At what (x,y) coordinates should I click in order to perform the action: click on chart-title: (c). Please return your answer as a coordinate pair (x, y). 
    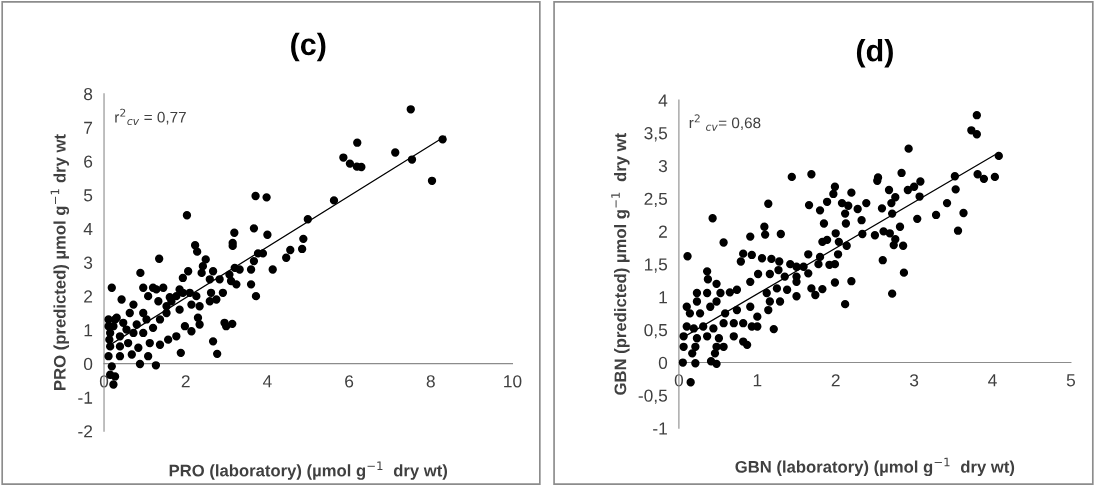
    Looking at the image, I should click on (308, 47).